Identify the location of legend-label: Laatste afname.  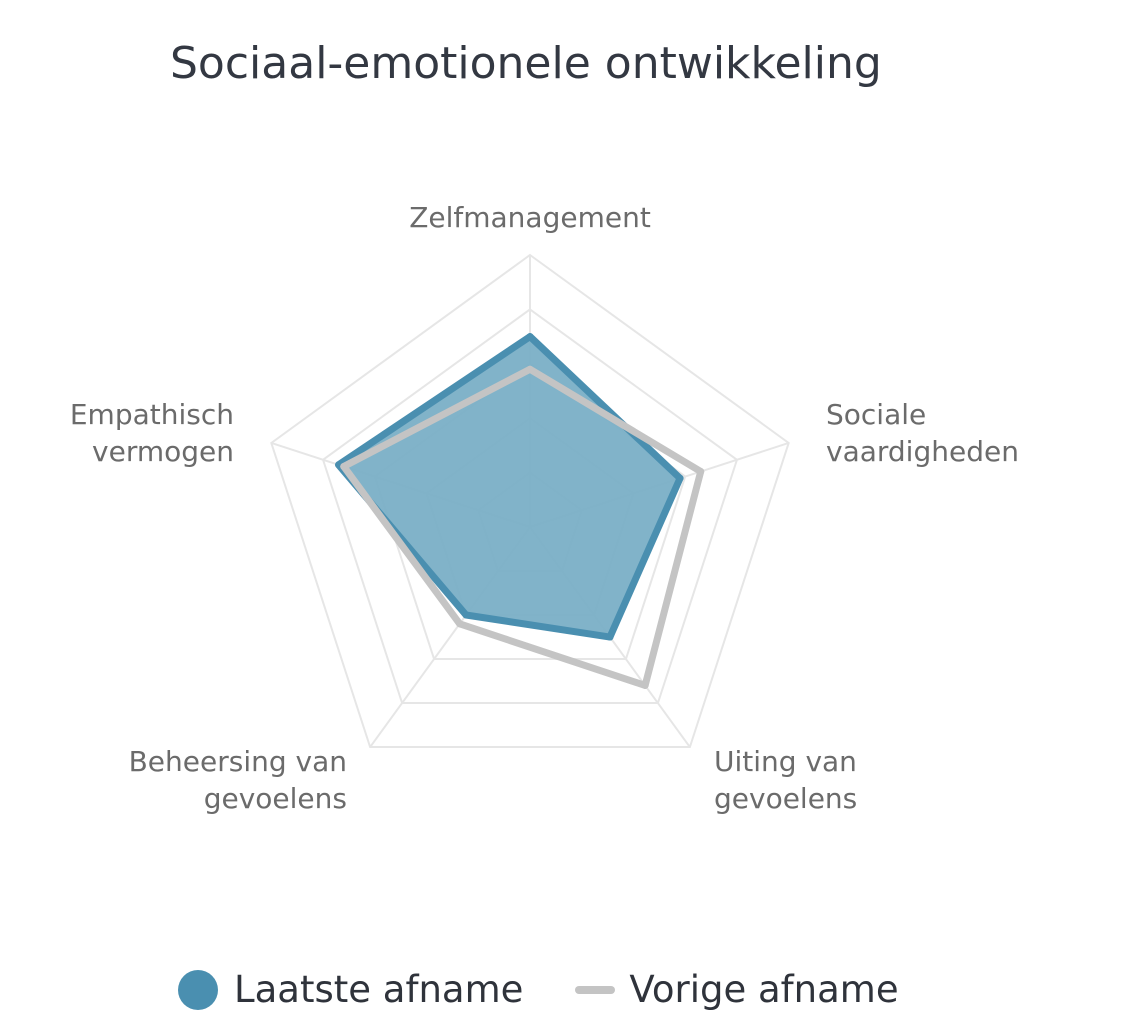
(379, 989).